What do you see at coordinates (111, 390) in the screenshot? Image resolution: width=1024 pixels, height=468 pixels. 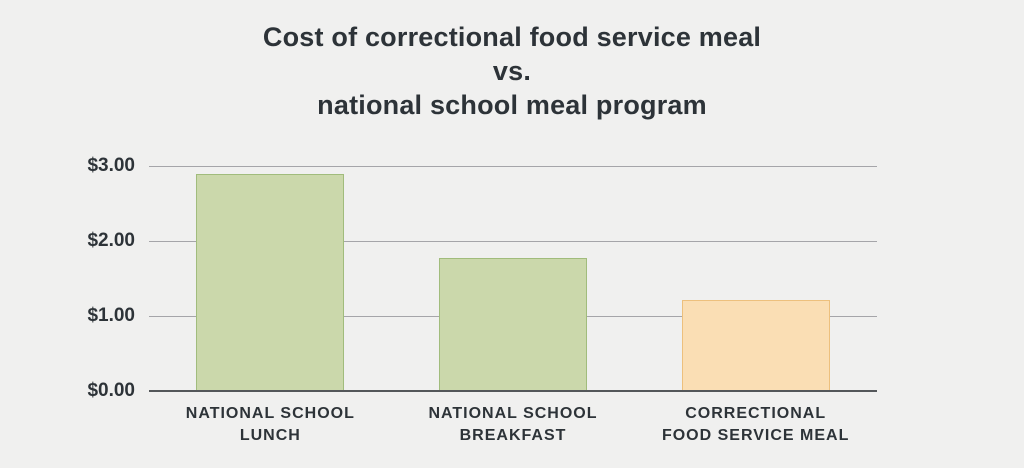 I see `y-tick-label-0: $0.00` at bounding box center [111, 390].